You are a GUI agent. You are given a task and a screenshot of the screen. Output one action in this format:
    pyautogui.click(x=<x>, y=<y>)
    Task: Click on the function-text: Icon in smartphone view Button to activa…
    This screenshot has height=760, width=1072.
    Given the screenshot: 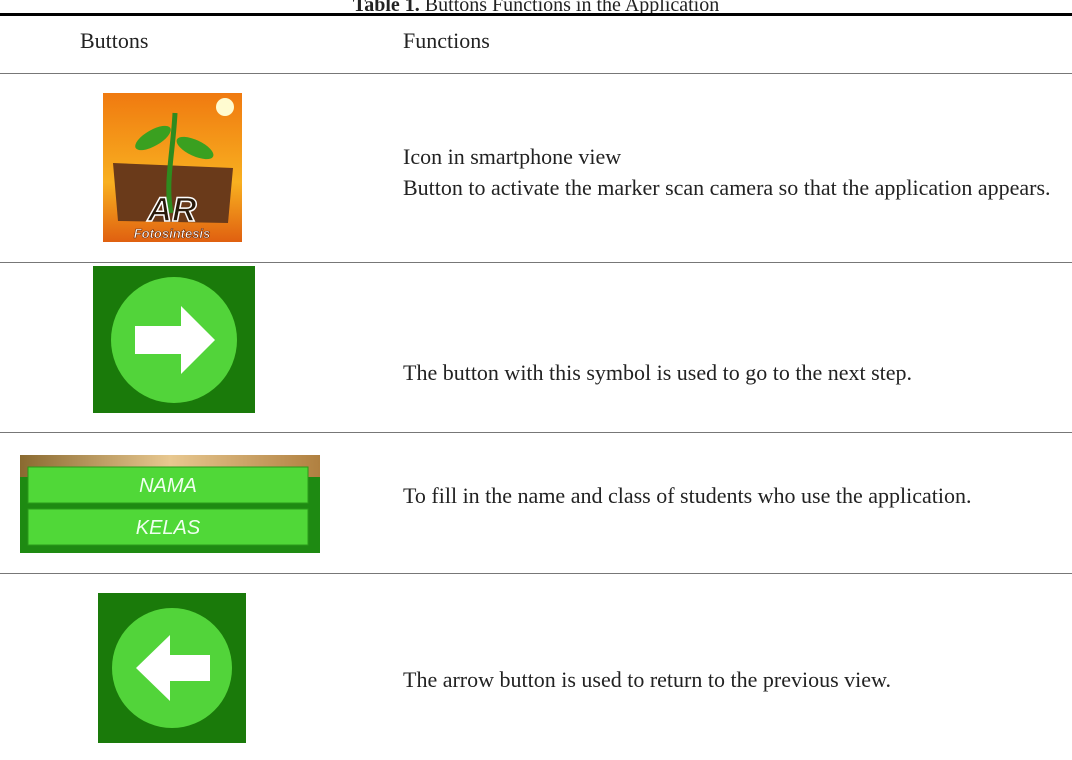 What is the action you would take?
    pyautogui.click(x=705, y=172)
    